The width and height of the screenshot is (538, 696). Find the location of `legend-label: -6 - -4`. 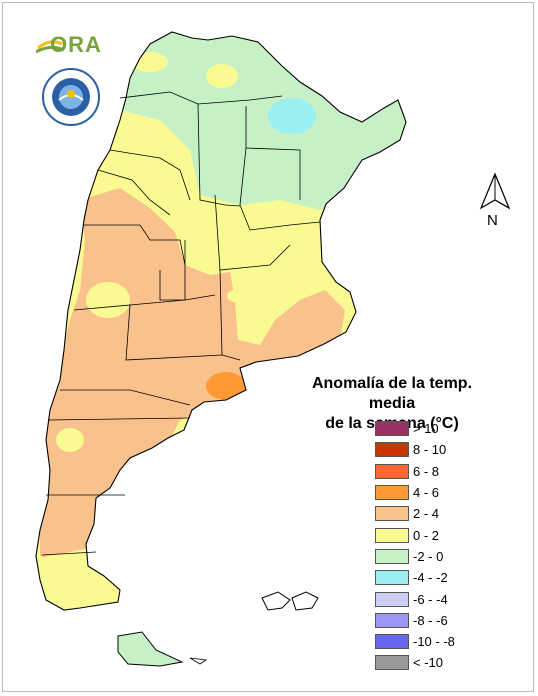

legend-label: -6 - -4 is located at coordinates (430, 599).